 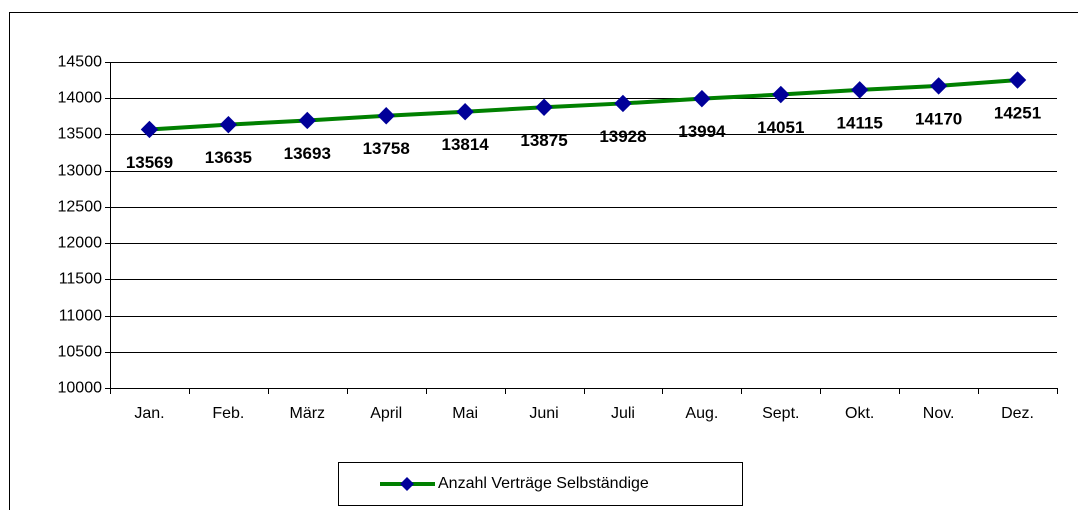 What do you see at coordinates (465, 144) in the screenshot?
I see `data-label: 13814` at bounding box center [465, 144].